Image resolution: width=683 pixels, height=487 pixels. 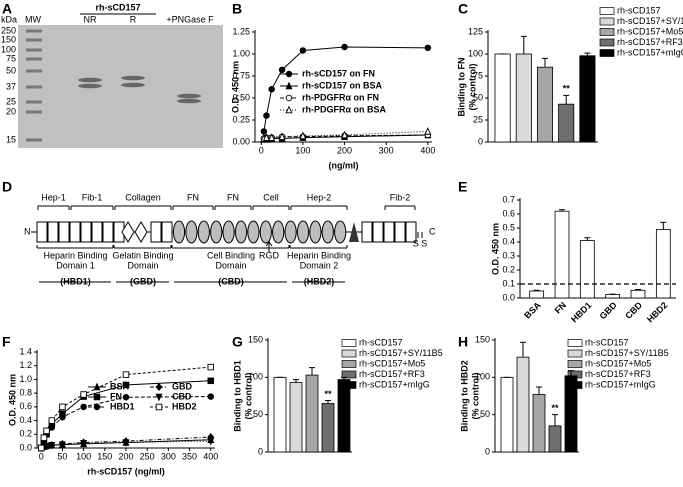 What do you see at coordinates (475, 31) in the screenshot?
I see `y-tick-label: 125` at bounding box center [475, 31].